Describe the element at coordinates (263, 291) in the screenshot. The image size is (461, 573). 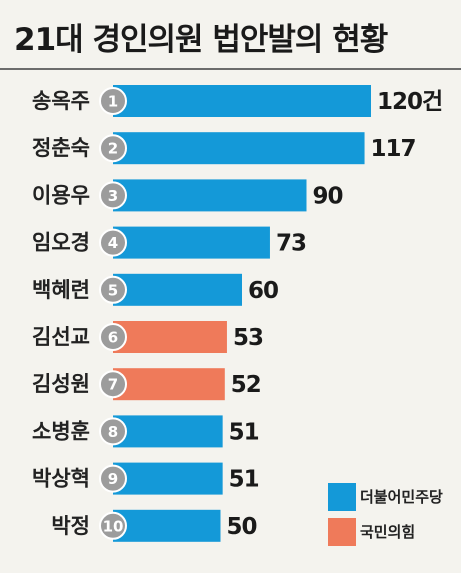
I see `value-label: 60` at that location.